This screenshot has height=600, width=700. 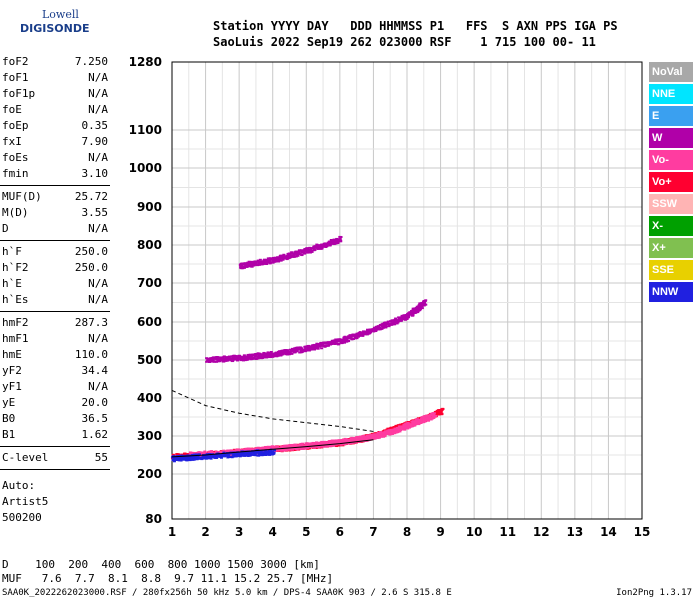 What do you see at coordinates (91, 251) in the screenshot?
I see `param-value: 250.0` at bounding box center [91, 251].